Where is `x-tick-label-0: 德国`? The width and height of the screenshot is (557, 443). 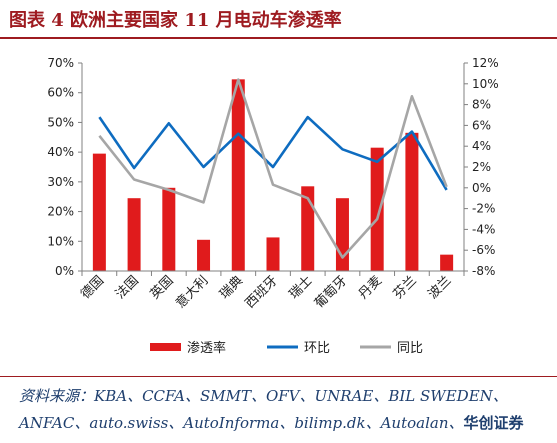
x-tick-label-0: 德国 is located at coordinates (92, 287).